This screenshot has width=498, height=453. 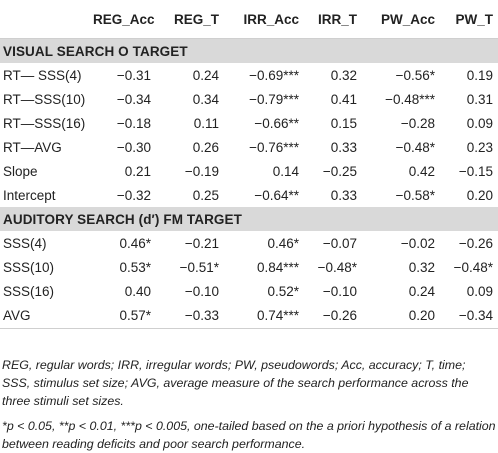 What do you see at coordinates (190, 19) in the screenshot?
I see `header-cell-reg-t: REG_T` at bounding box center [190, 19].